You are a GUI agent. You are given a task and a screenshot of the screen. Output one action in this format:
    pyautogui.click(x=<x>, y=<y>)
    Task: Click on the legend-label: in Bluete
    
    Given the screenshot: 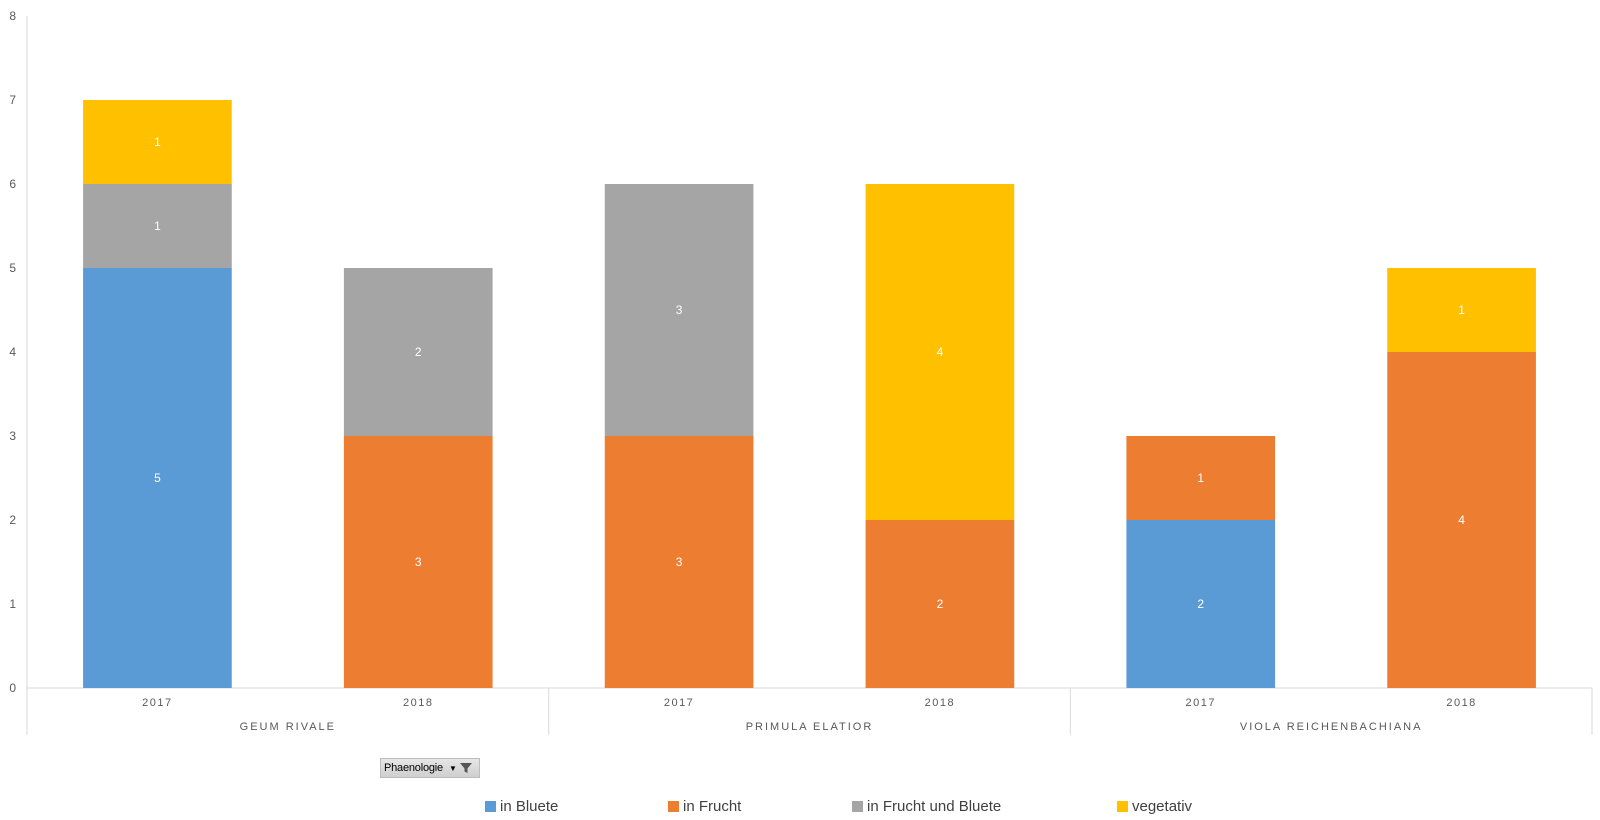 What is the action you would take?
    pyautogui.click(x=529, y=806)
    